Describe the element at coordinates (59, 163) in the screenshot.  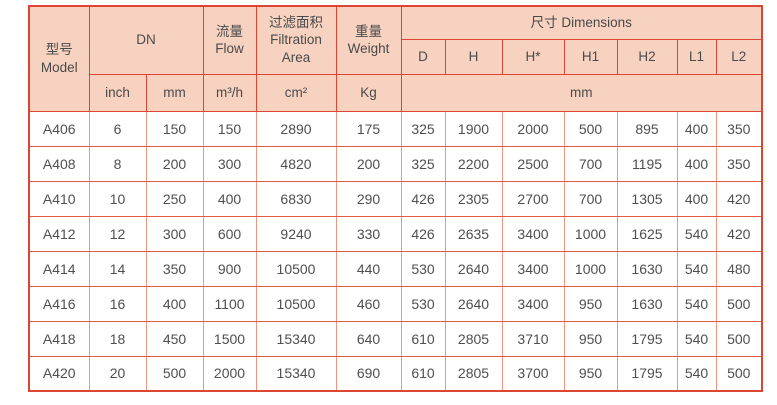
I see `cell-model: A408` at that location.